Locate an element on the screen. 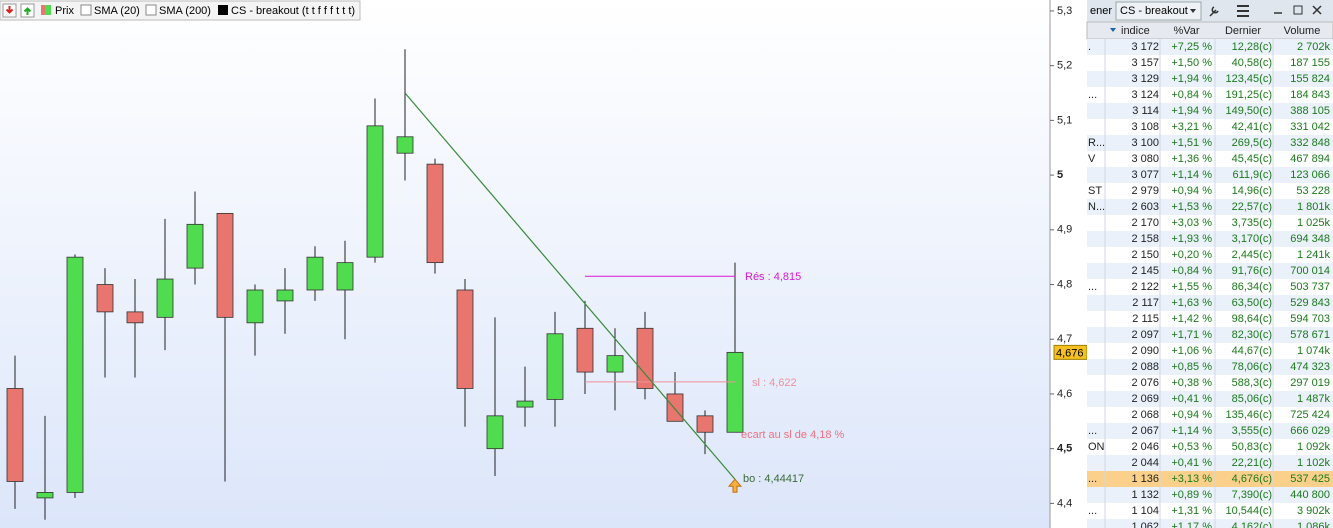  cell: 2 115 is located at coordinates (1145, 319).